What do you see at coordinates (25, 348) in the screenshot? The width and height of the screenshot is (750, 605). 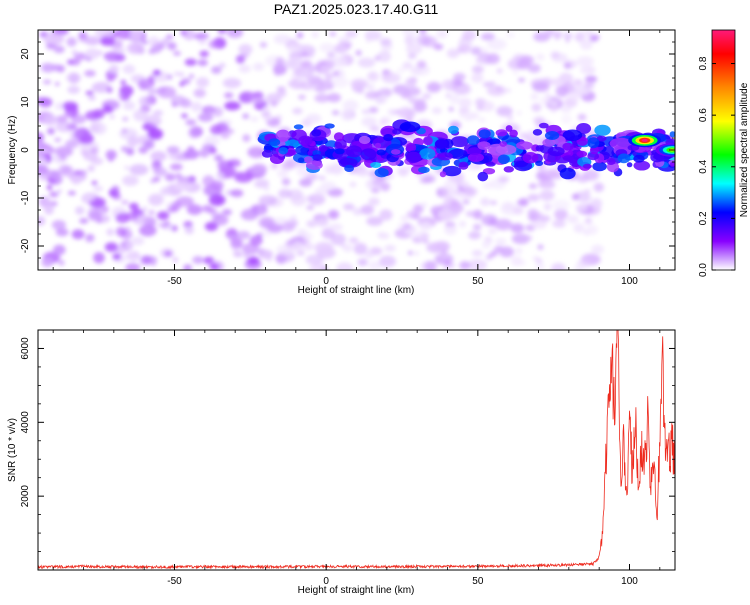 I see `snr-y-tick-label: 6000` at bounding box center [25, 348].